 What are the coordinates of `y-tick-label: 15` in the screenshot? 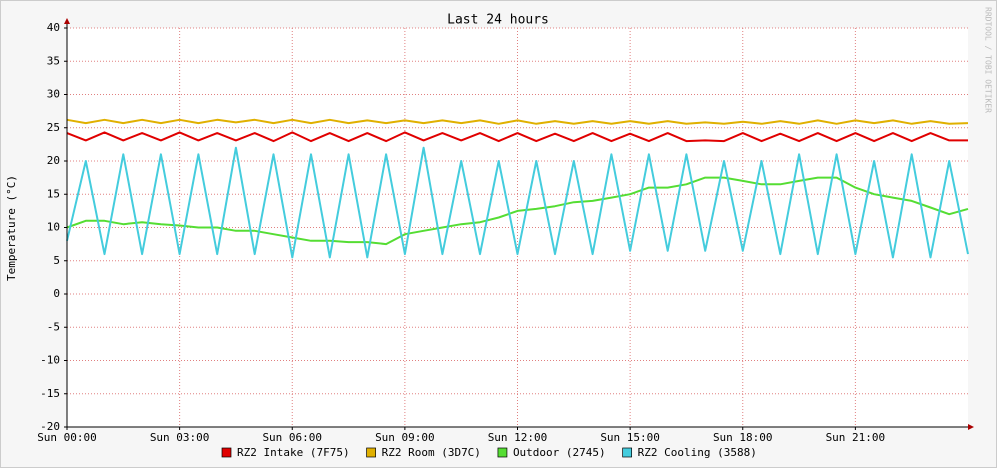 It's located at (53, 193).